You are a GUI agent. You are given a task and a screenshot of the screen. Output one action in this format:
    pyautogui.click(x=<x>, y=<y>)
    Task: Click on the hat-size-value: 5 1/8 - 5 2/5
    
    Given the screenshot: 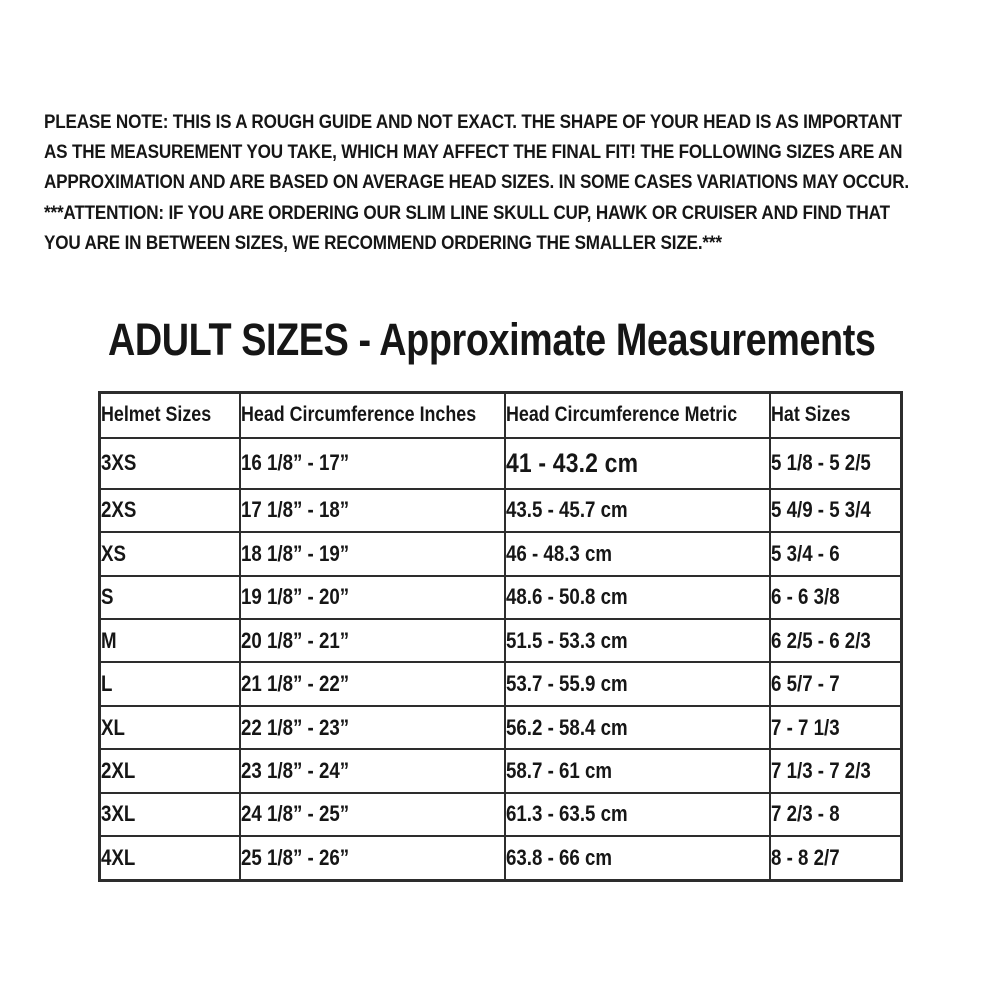 What is the action you would take?
    pyautogui.click(x=820, y=463)
    